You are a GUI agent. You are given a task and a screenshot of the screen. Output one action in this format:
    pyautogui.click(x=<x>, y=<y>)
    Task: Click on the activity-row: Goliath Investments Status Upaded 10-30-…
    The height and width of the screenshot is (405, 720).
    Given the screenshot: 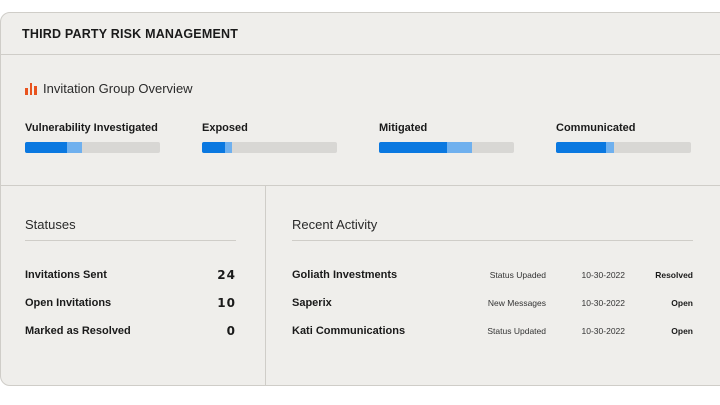 What is the action you would take?
    pyautogui.click(x=492, y=275)
    